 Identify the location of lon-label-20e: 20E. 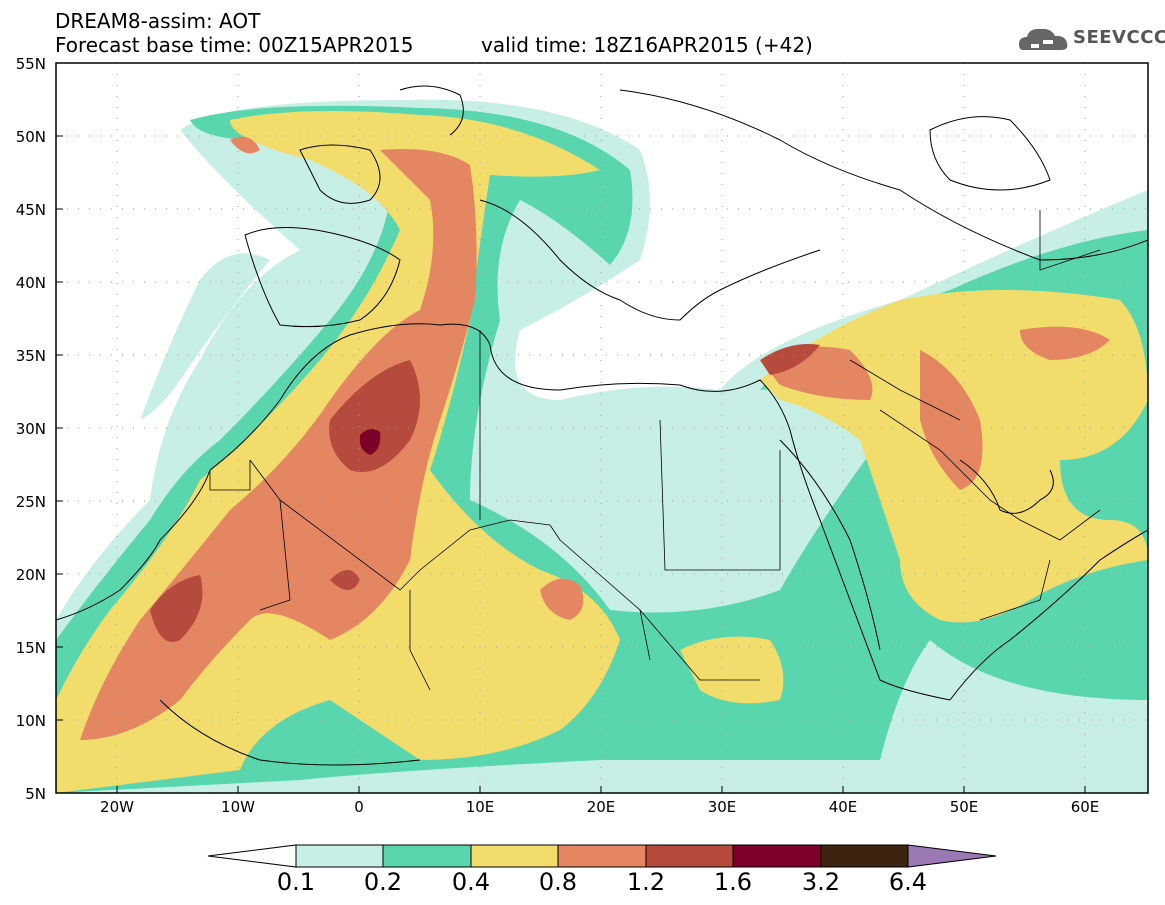
(601, 807).